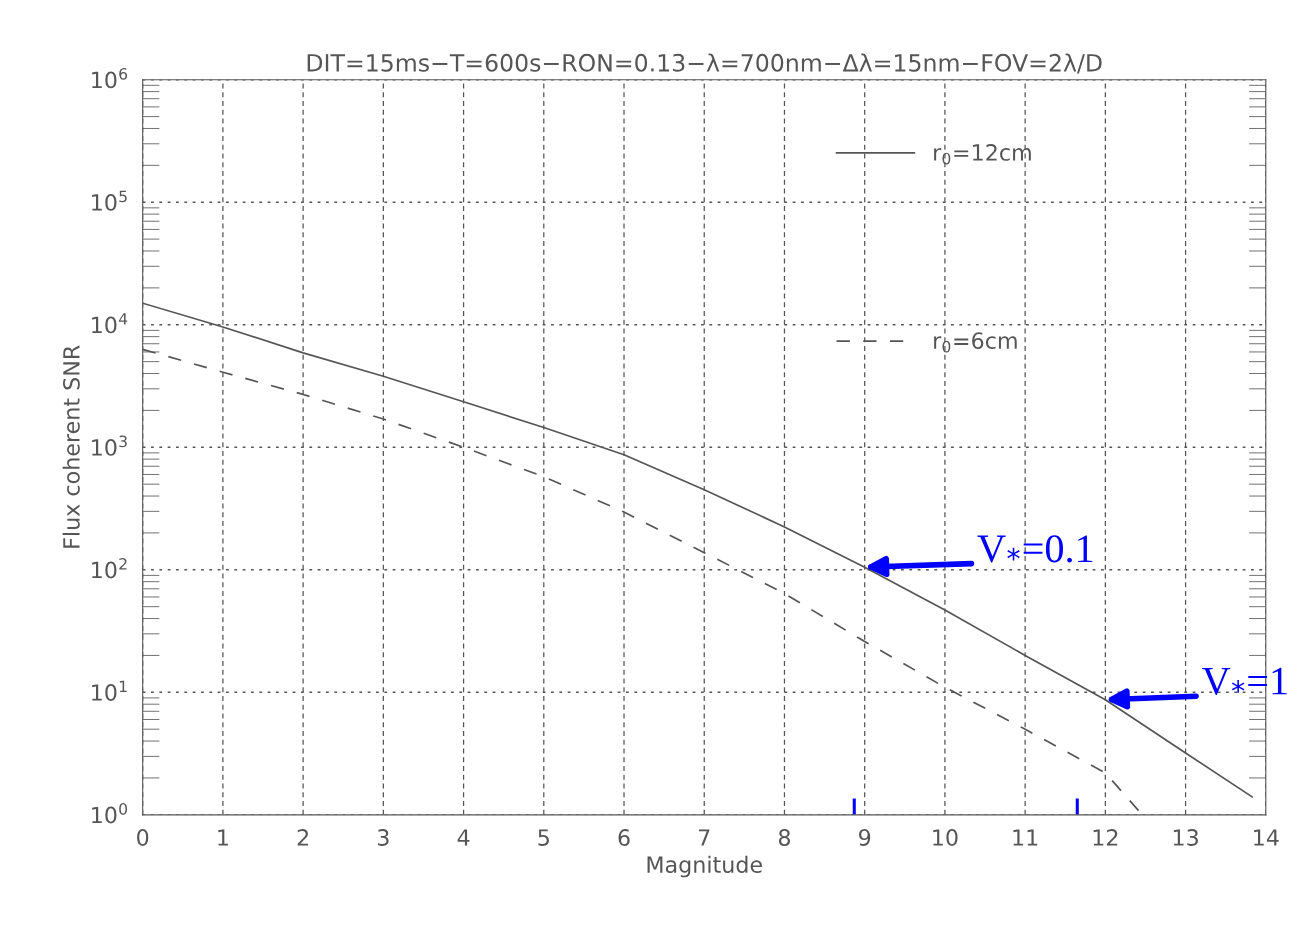 This screenshot has width=1309, height=927. Describe the element at coordinates (975, 342) in the screenshot. I see `legend-label: r$_{0}$=6cm` at that location.